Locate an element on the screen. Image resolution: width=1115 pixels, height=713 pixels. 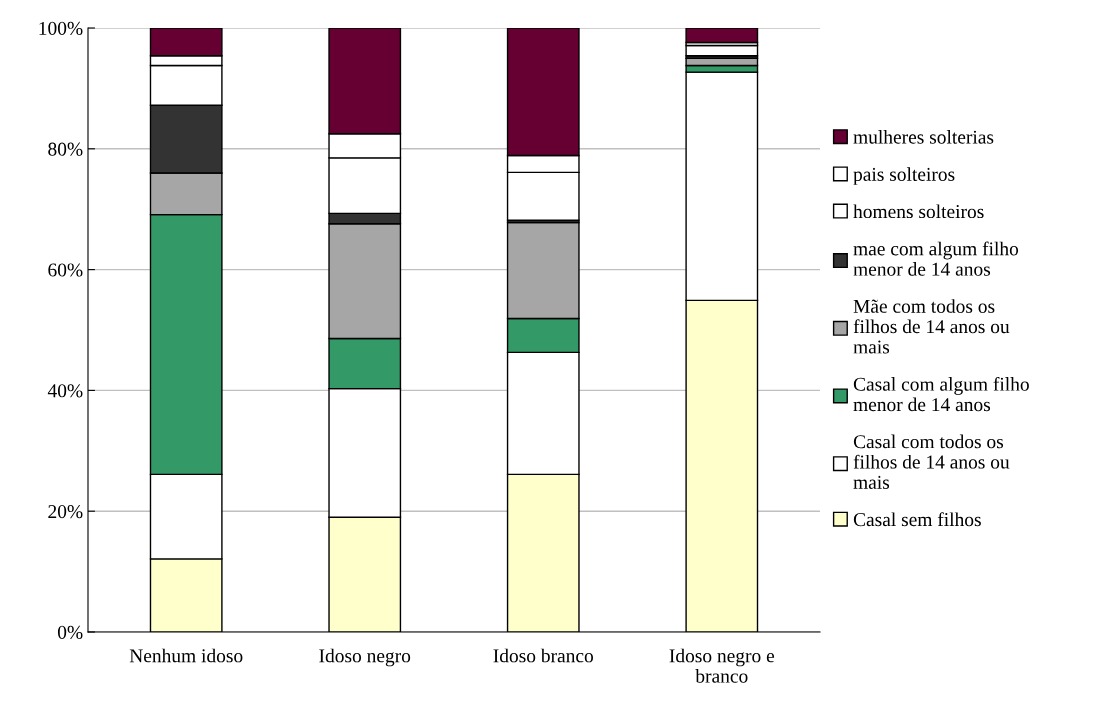
legend-label: homens solteiros is located at coordinates (918, 211).